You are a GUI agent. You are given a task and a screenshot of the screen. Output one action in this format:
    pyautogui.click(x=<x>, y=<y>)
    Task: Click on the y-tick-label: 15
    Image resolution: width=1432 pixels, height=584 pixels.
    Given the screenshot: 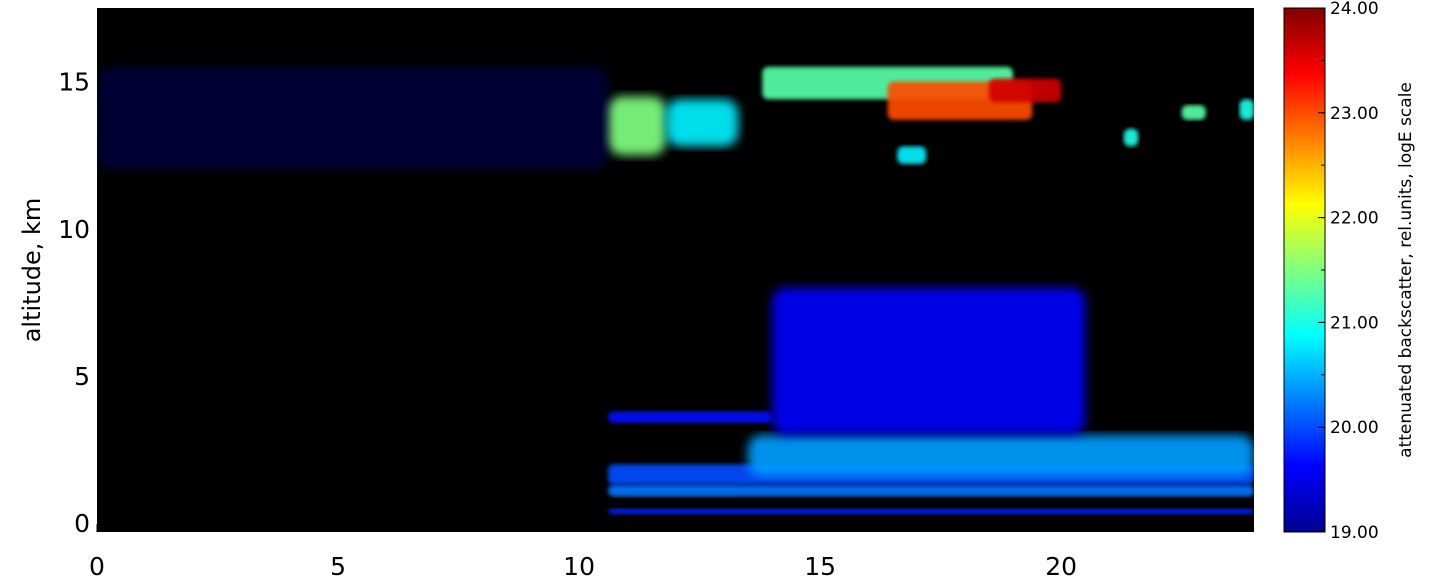 What is the action you would take?
    pyautogui.click(x=74, y=82)
    